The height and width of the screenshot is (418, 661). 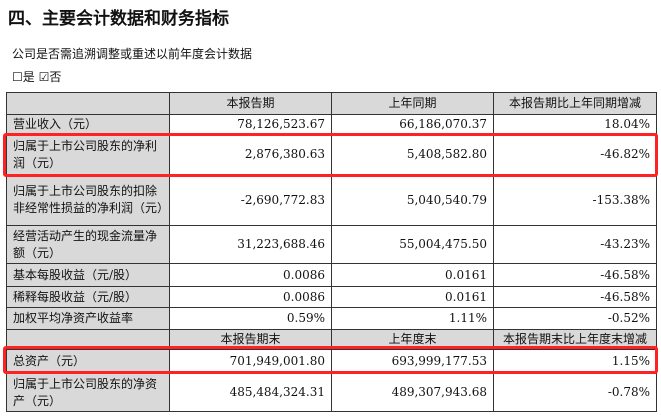 I want to click on row-label: 营业收入（元）, so click(x=88, y=124).